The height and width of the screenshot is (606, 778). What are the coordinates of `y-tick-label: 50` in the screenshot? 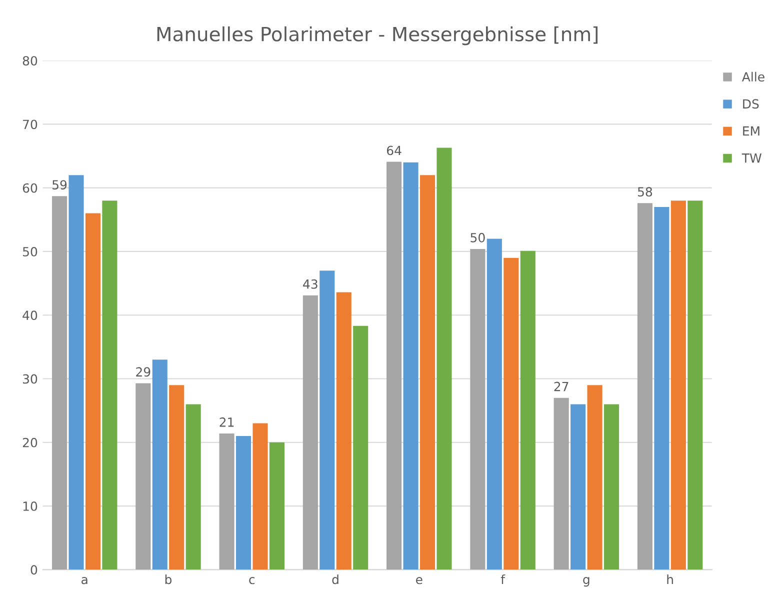 It's located at (30, 251).